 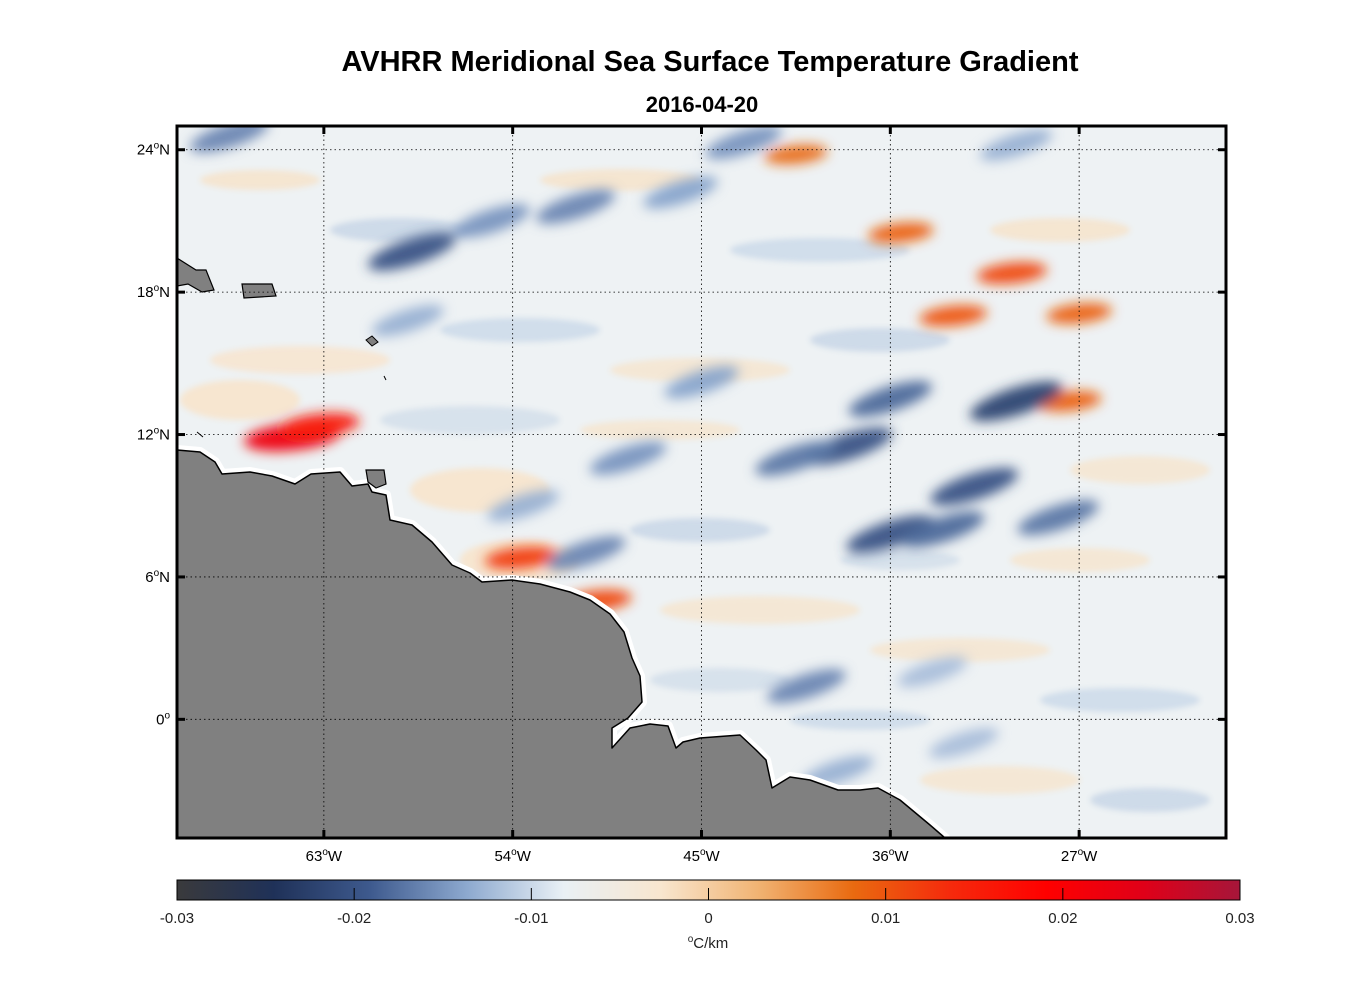 I want to click on colorbar-ticks: -0.03 -0.02 -0.01 0 0.01 0.02 0.03, so click(x=707, y=907).